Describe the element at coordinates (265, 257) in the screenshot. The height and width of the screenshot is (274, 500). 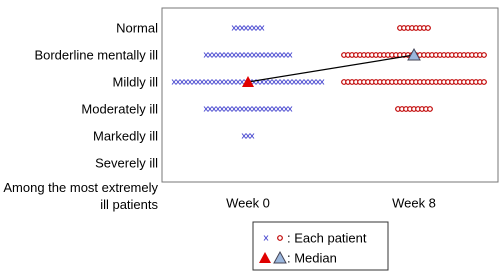
I see `legend-median-marker` at that location.